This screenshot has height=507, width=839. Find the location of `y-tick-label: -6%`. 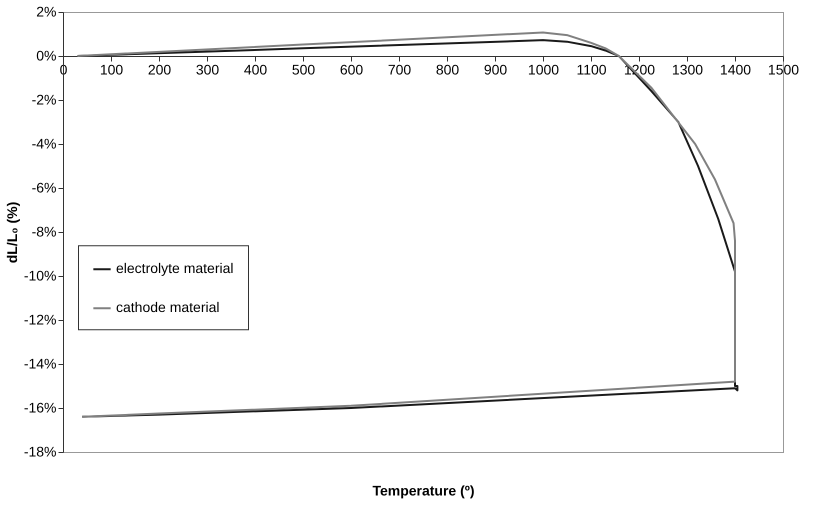

y-tick-label: -6% is located at coordinates (44, 188).